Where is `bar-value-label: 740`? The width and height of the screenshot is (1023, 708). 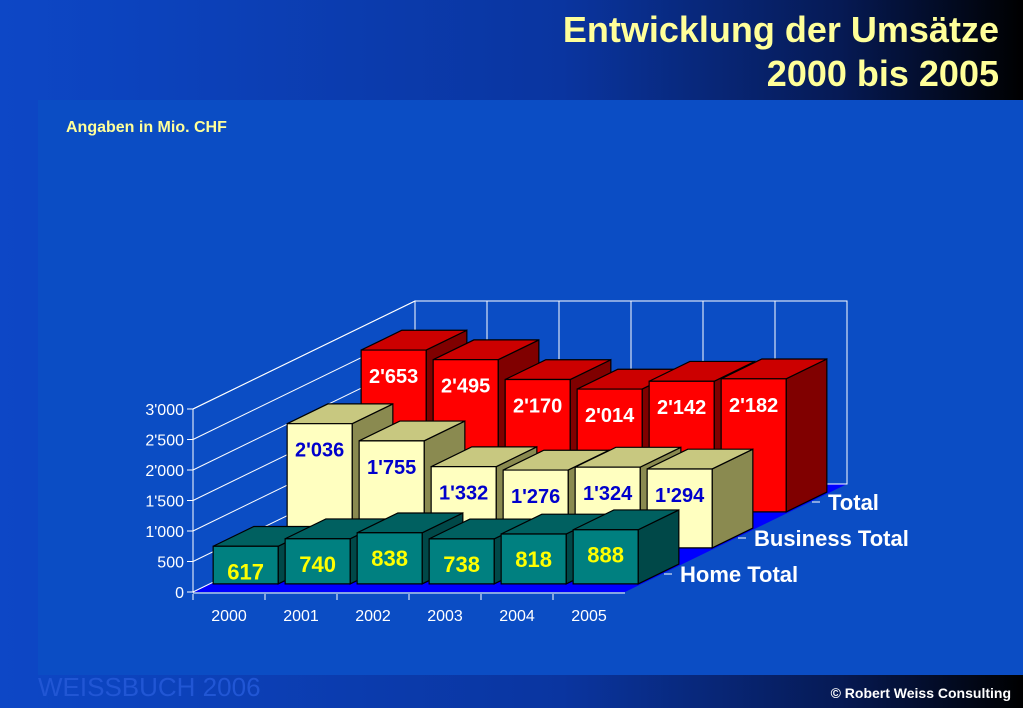 bar-value-label: 740 is located at coordinates (317, 564).